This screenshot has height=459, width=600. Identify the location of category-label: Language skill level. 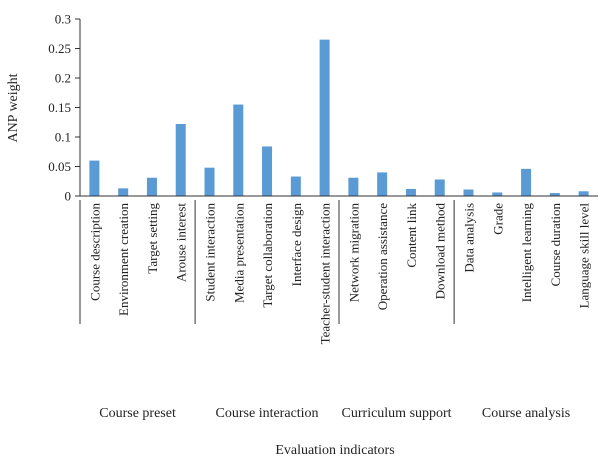
(584, 256).